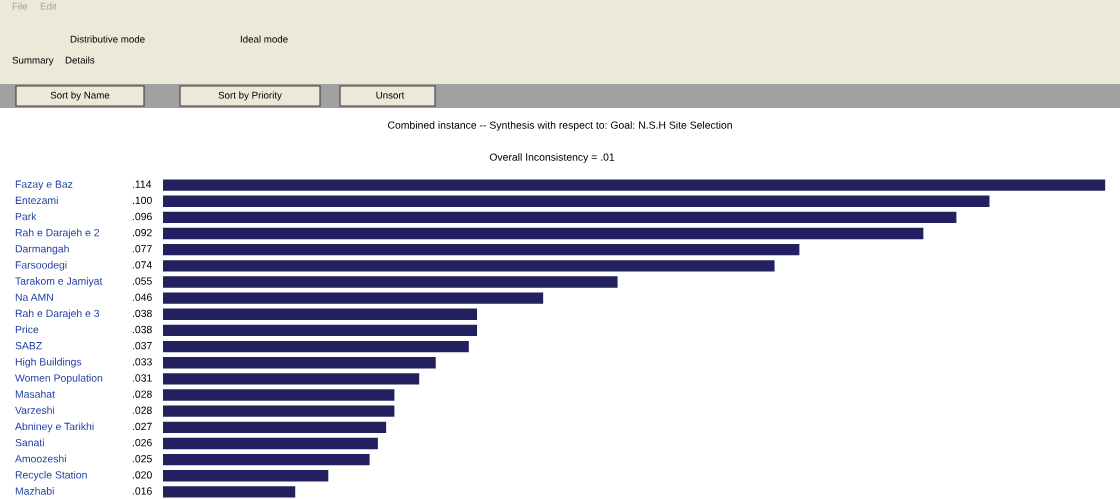  I want to click on y-tick-label: High Buildings, so click(48, 362).